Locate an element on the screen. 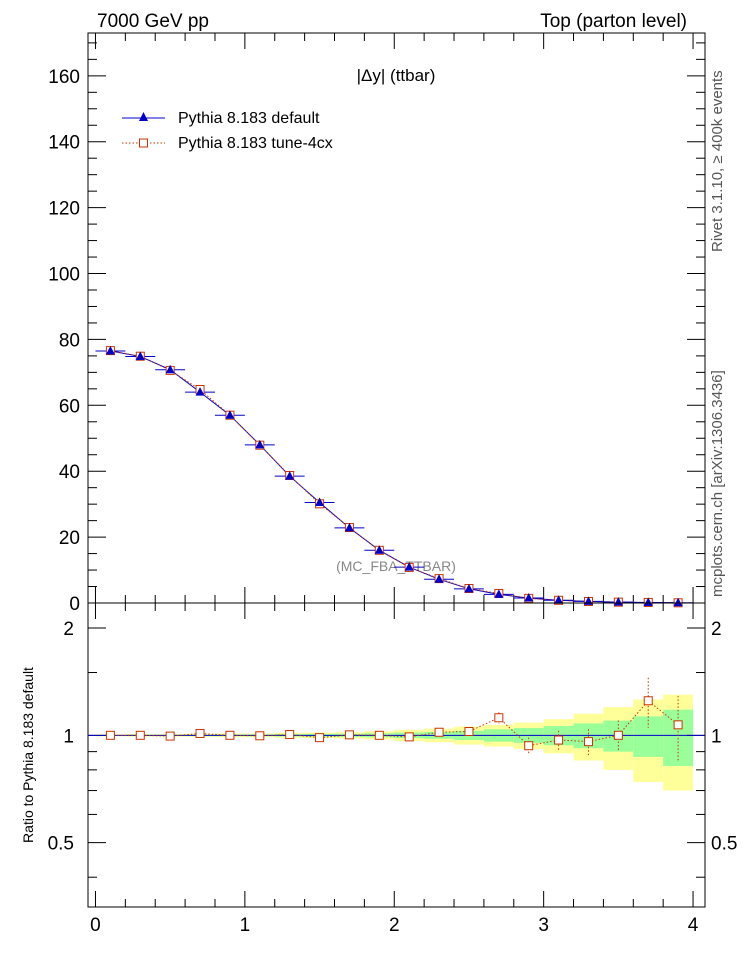 This screenshot has width=746, height=972. ratio-y-tick-label-right: 2 is located at coordinates (716, 629).